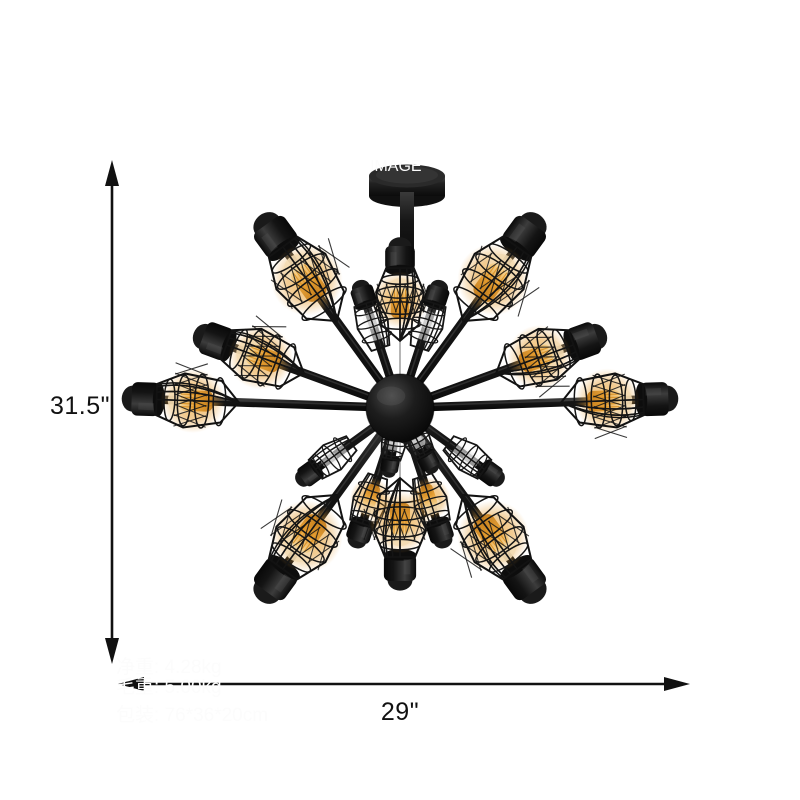 This screenshot has width=800, height=800. What do you see at coordinates (396, 166) in the screenshot?
I see `watermark-image-tag: IMAGE` at bounding box center [396, 166].